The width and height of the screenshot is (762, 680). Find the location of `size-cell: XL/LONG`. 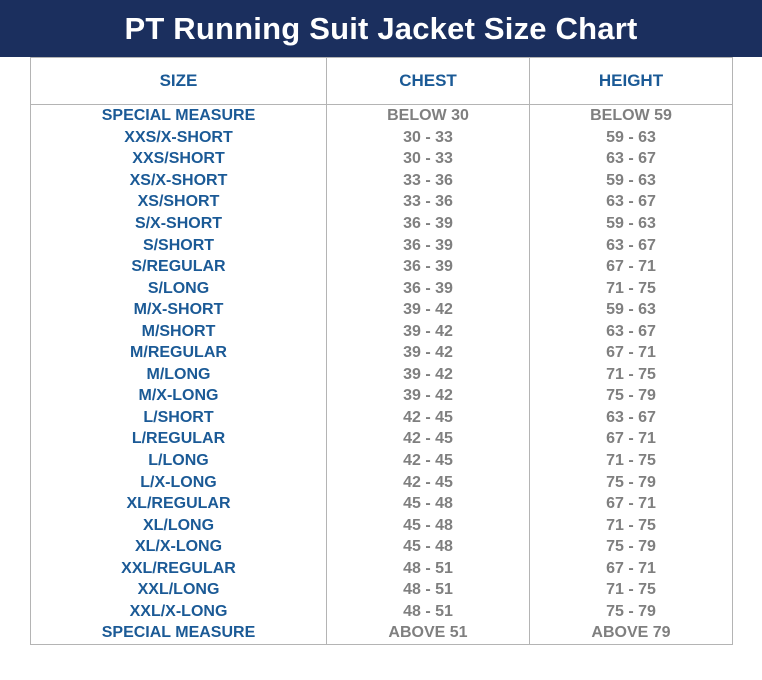

size-cell: XL/LONG is located at coordinates (178, 525).